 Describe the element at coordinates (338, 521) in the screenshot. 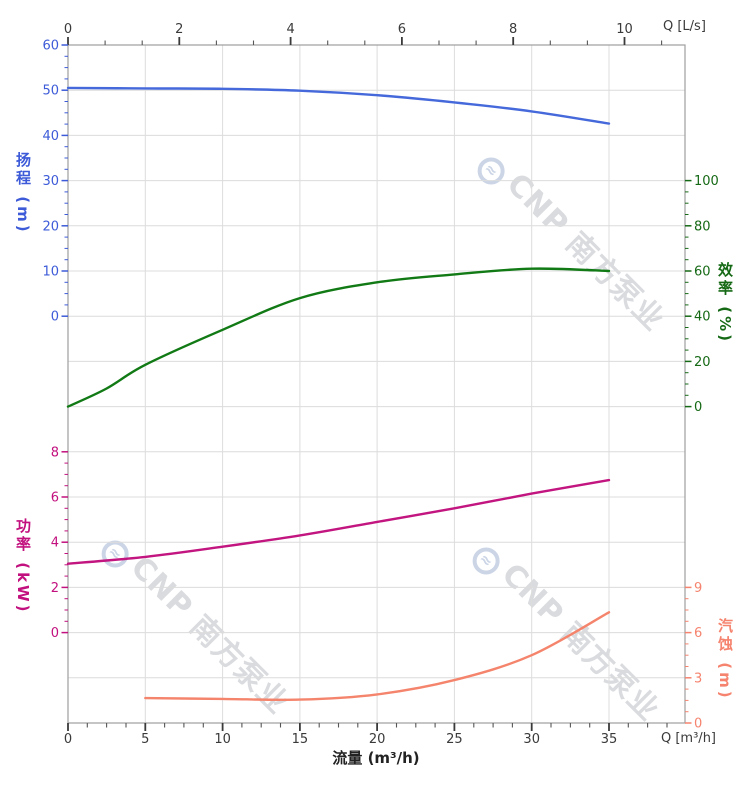

I see `power-curve` at that location.